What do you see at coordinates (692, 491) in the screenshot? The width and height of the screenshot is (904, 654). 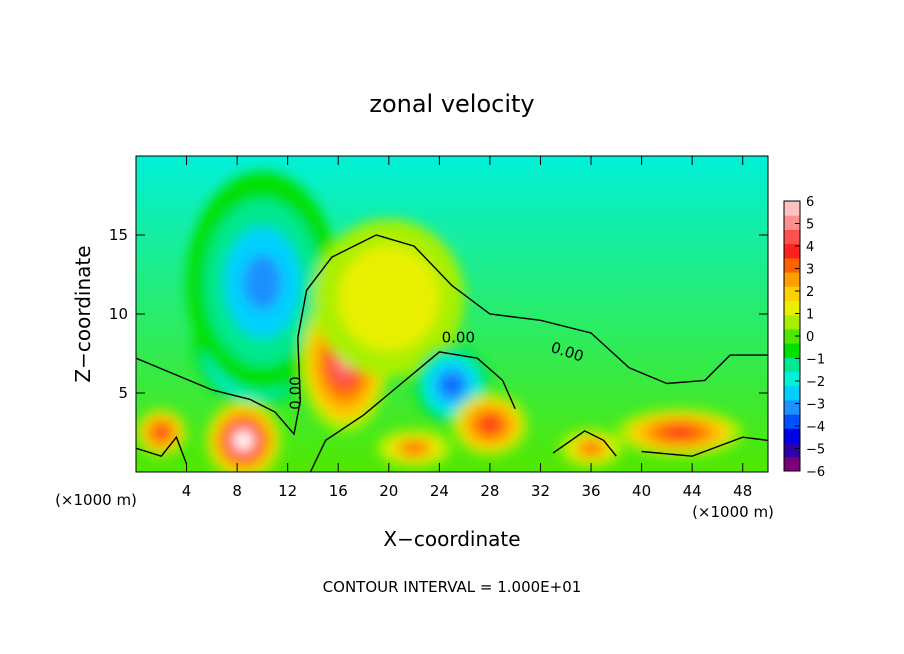 I see `x-tick-label: 44` at bounding box center [692, 491].